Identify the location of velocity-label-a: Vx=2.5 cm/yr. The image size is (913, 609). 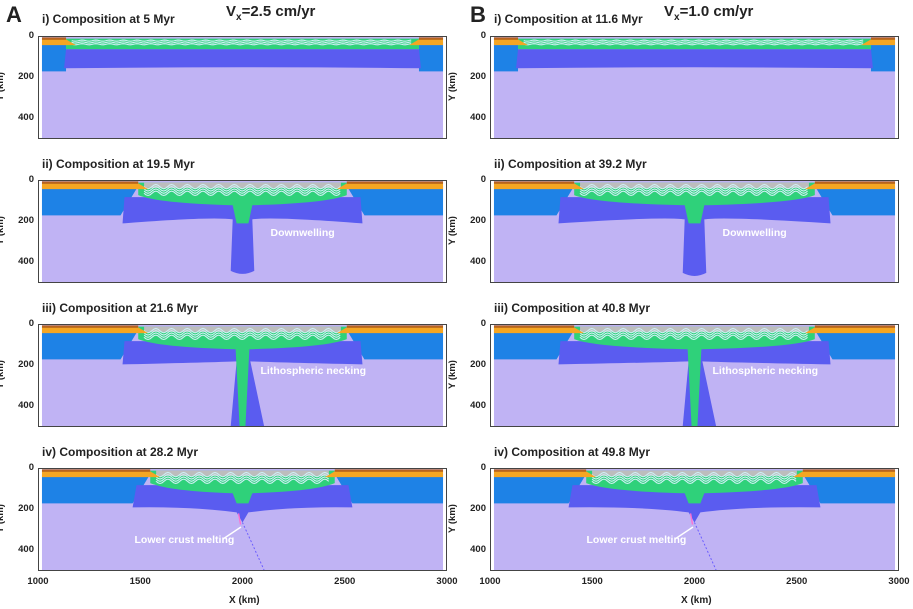
(271, 13).